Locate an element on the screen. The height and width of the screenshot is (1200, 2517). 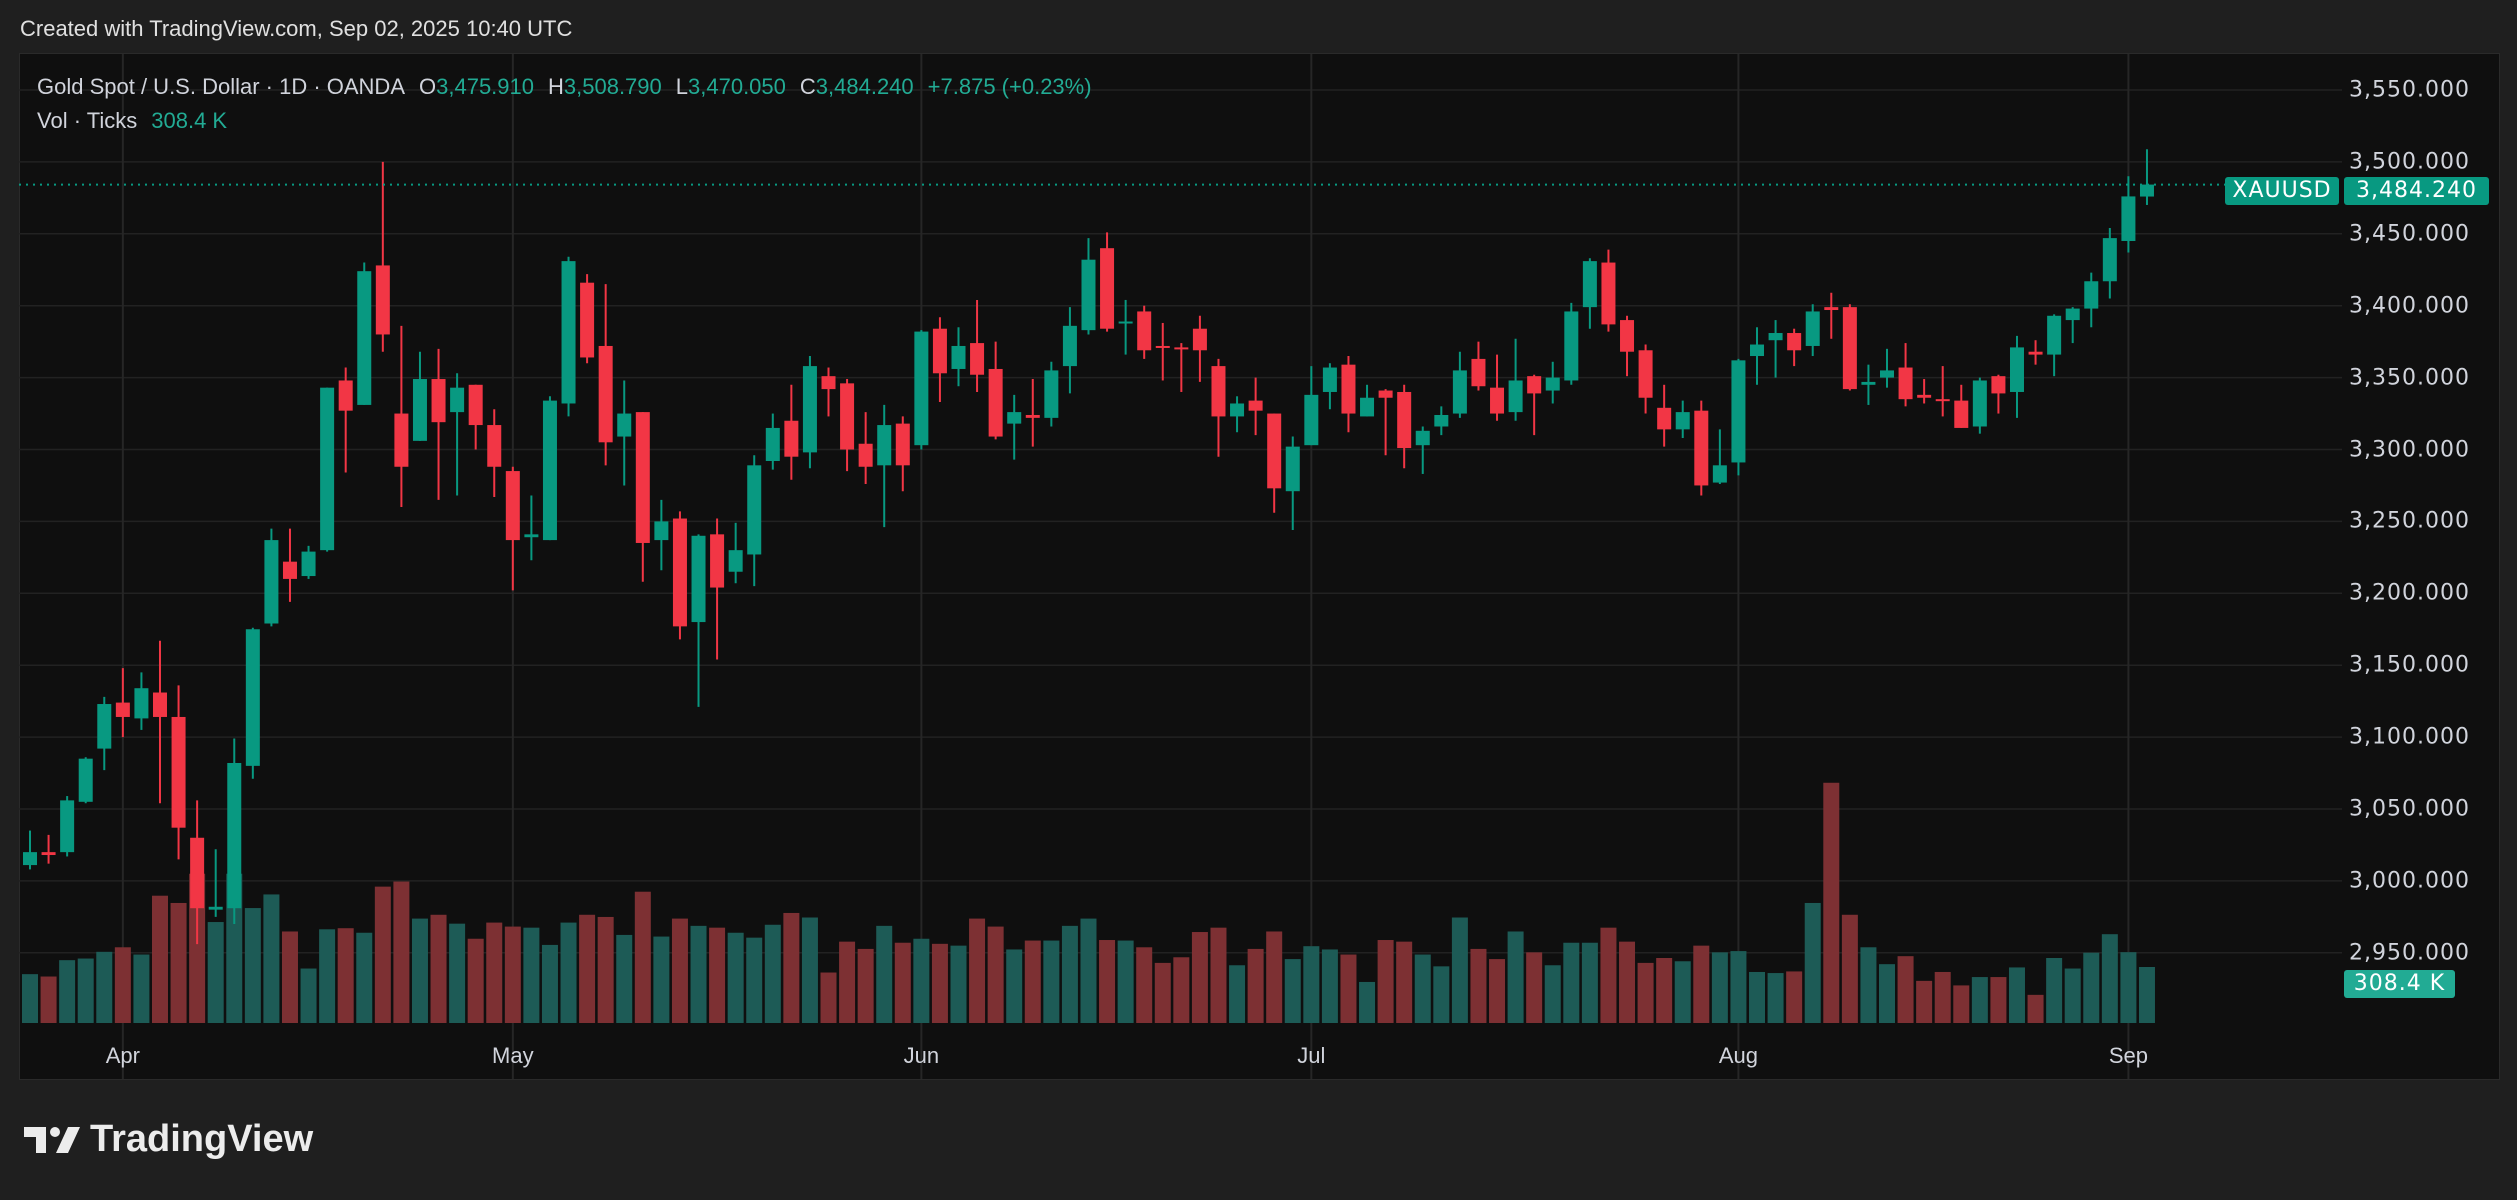
tradingview-logo: TradingView is located at coordinates (168, 1139).